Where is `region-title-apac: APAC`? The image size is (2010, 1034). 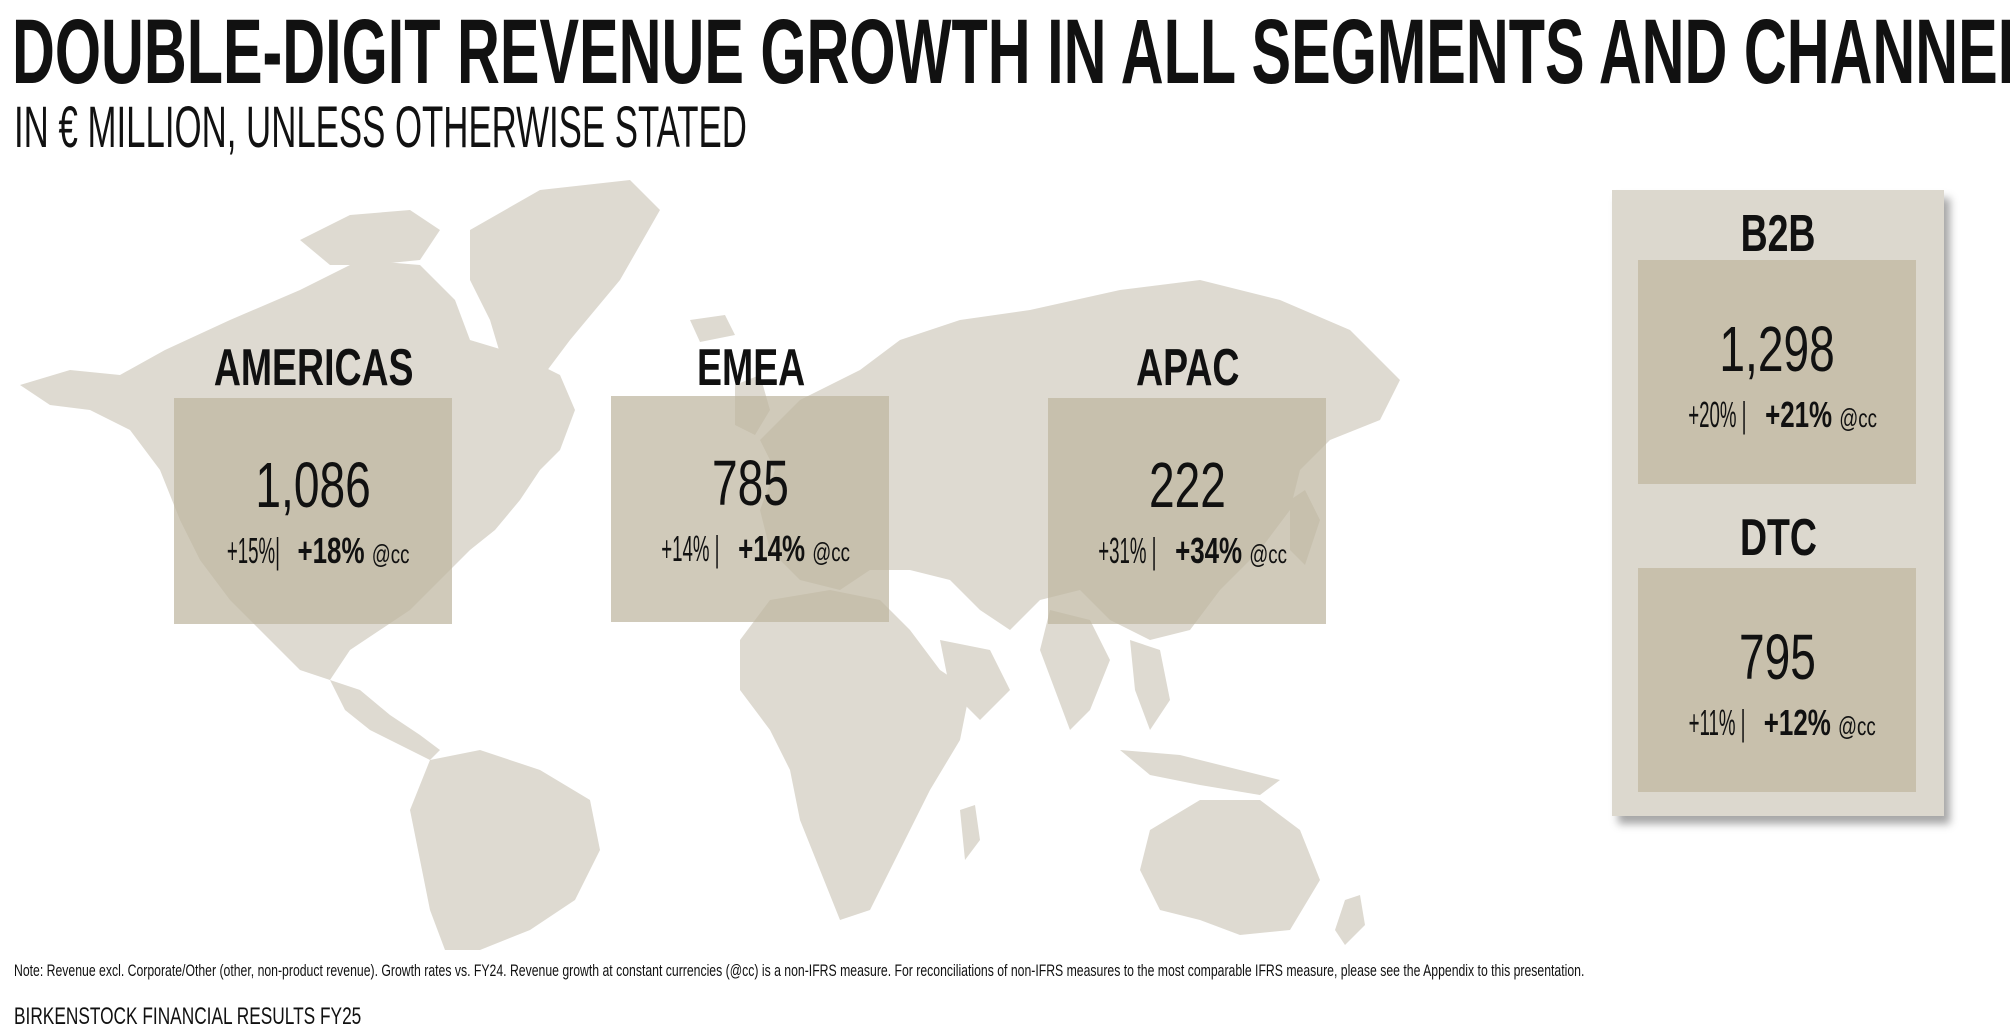 region-title-apac: APAC is located at coordinates (1188, 368).